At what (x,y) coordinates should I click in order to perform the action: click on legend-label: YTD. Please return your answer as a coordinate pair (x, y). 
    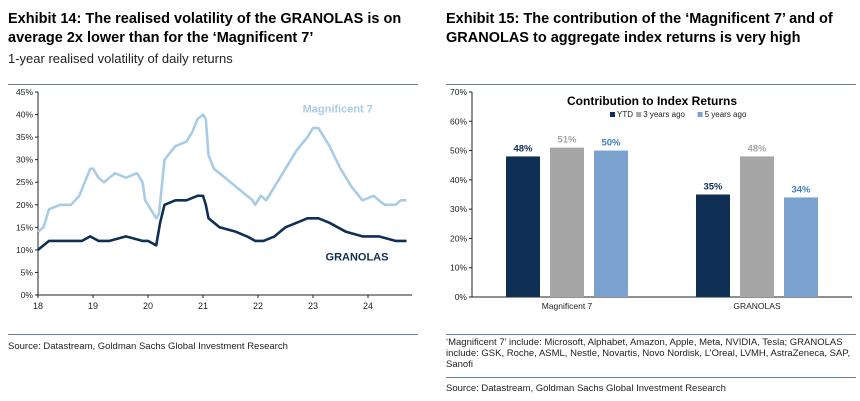
    Looking at the image, I should click on (625, 114).